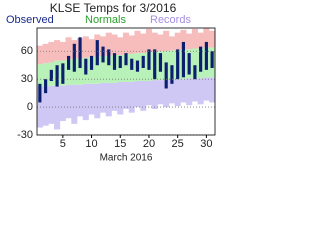 This screenshot has height=240, width=320. I want to click on x-tick-label: 10, so click(91, 144).